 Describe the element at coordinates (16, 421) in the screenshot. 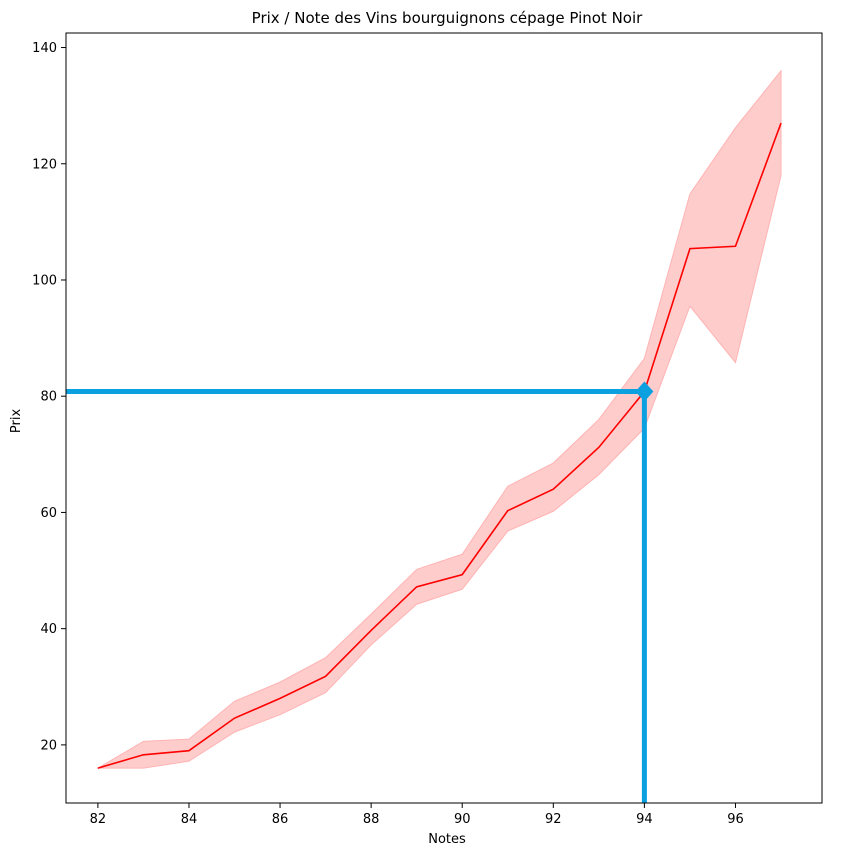

I see `y-axis-label: Prix` at that location.